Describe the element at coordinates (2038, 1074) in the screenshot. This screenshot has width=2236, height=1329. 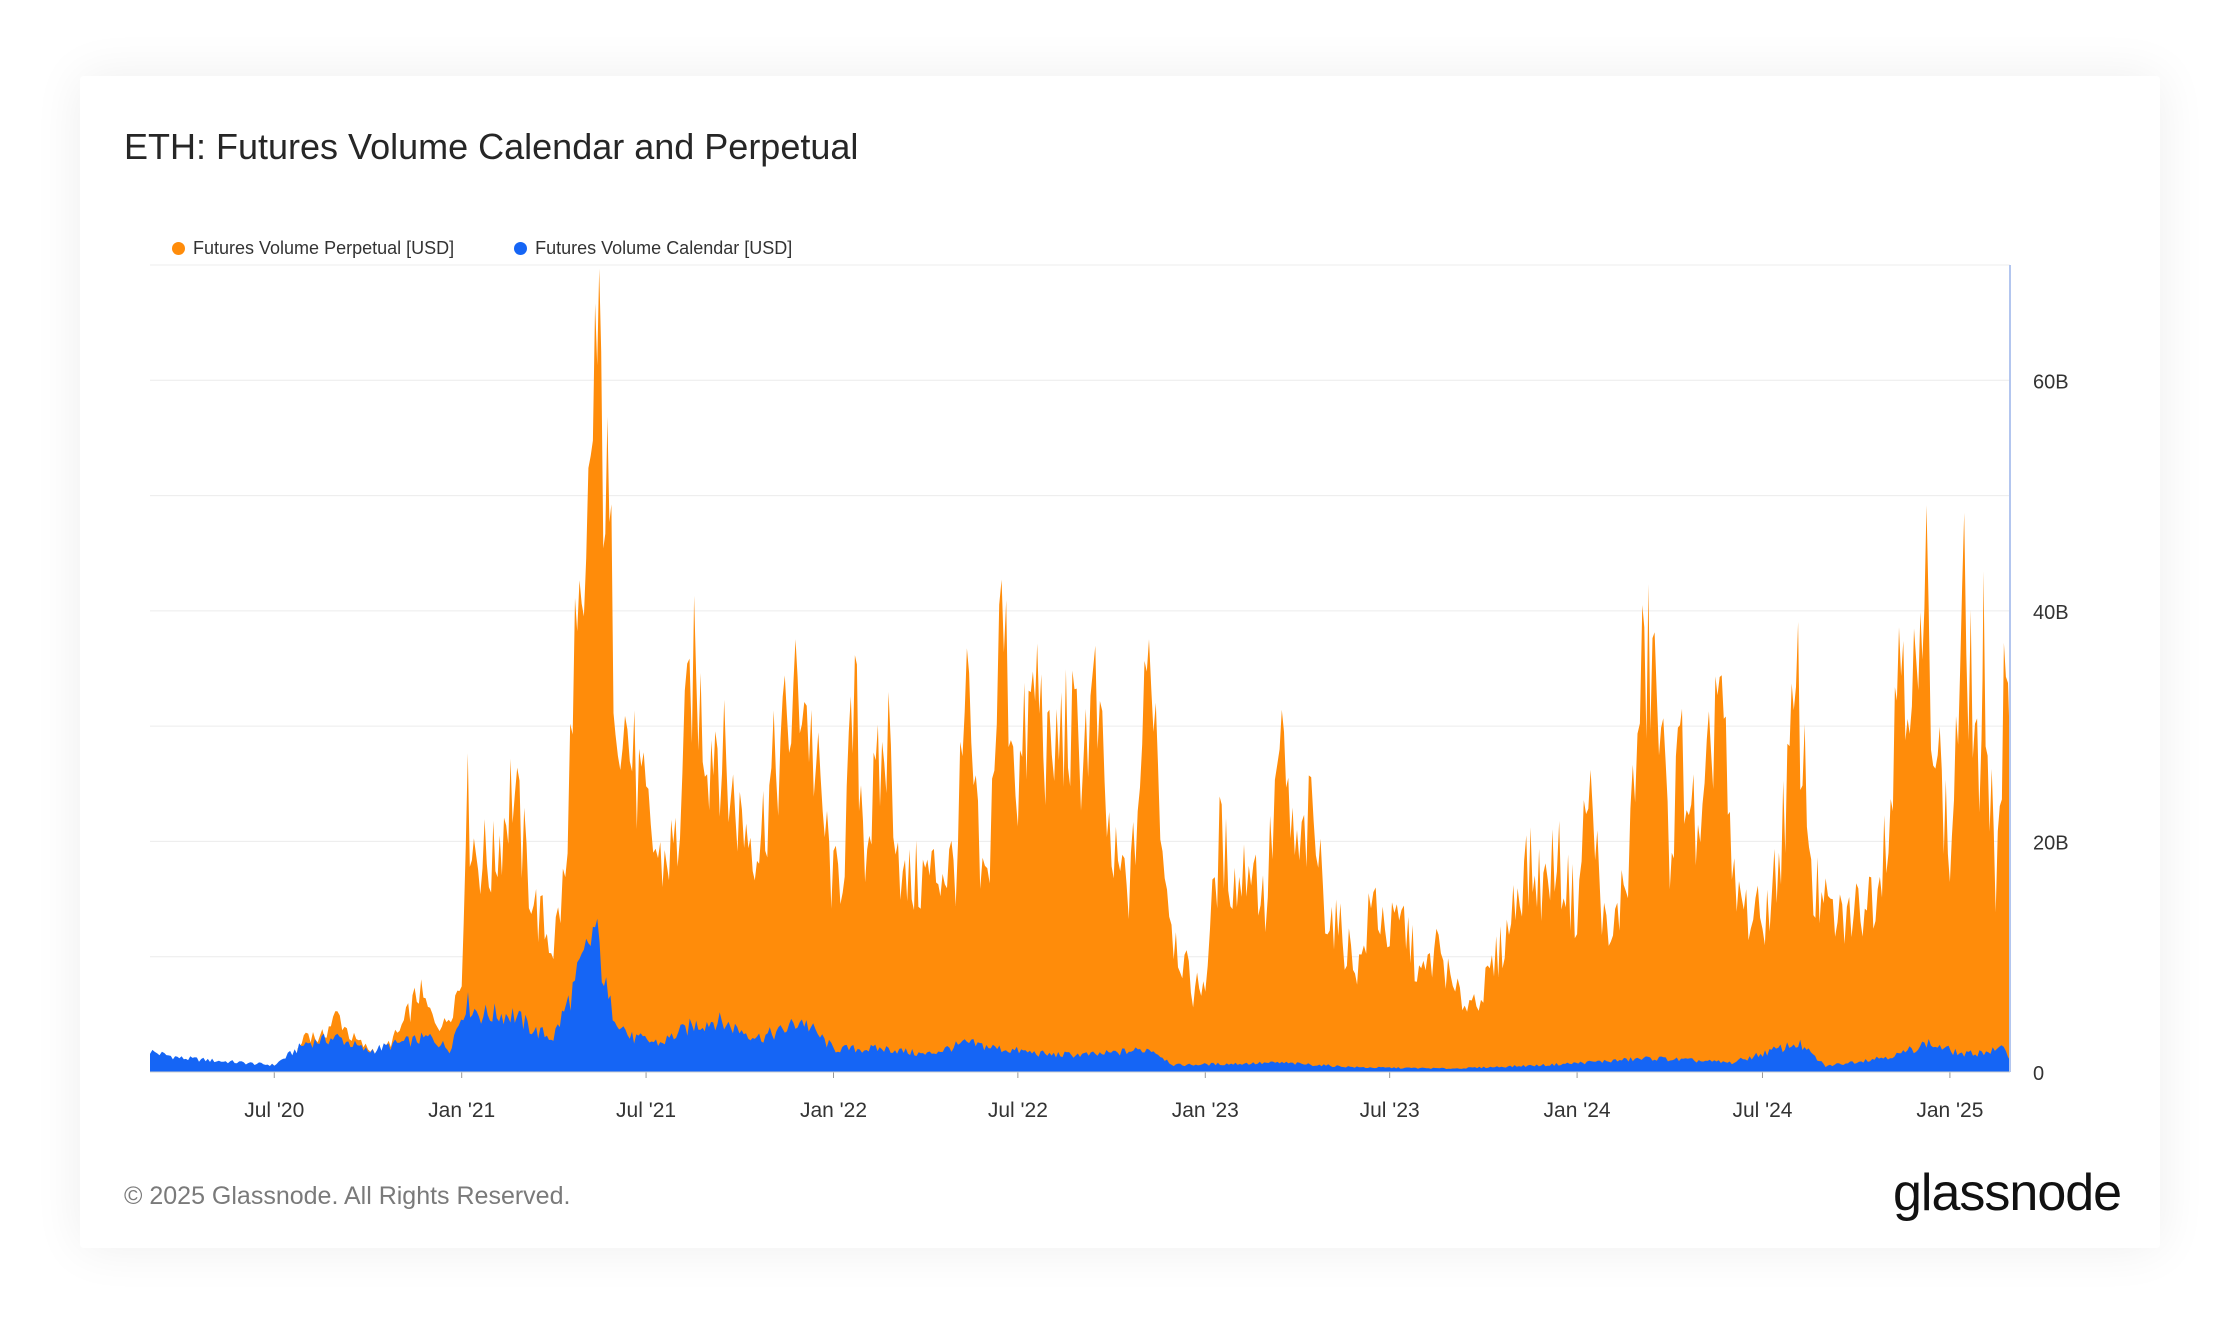
I see `y-tick-label: 0` at that location.